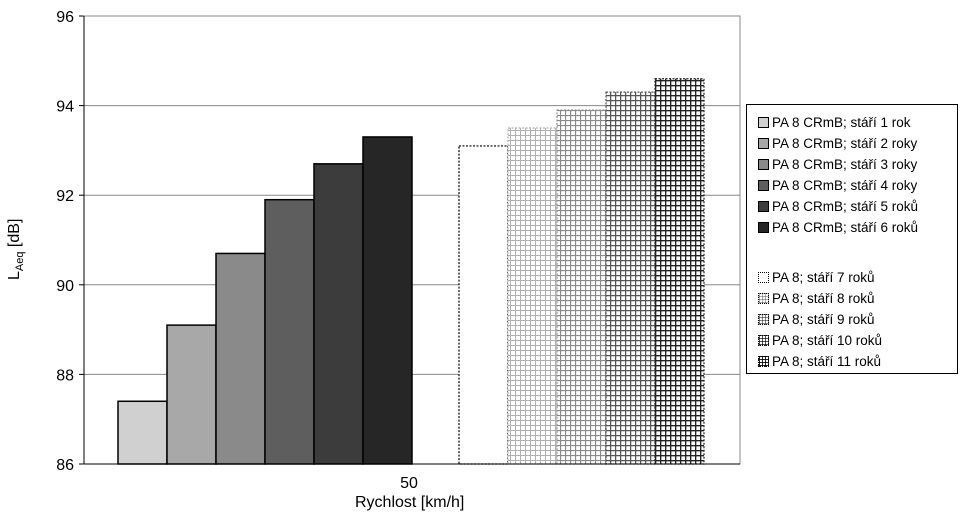 The image size is (979, 521). I want to click on y-tick-label: 90, so click(65, 286).